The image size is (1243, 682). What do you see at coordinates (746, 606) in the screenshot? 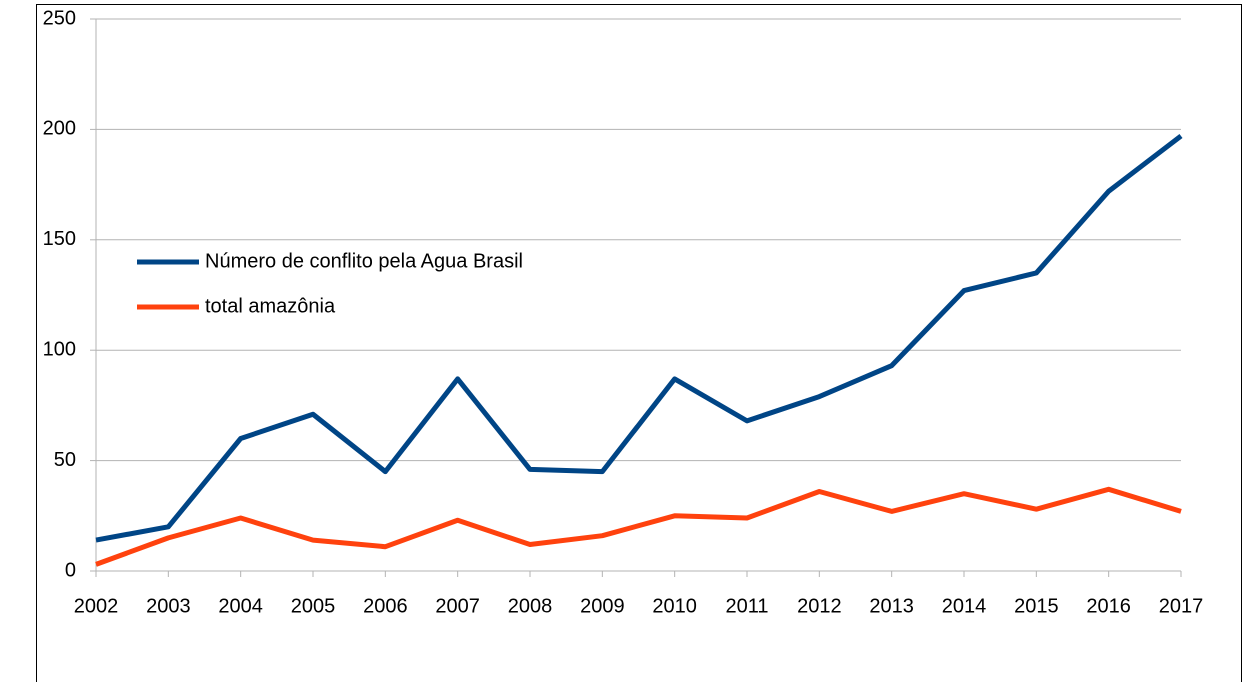
I see `x-tick-label: 2011` at bounding box center [746, 606].